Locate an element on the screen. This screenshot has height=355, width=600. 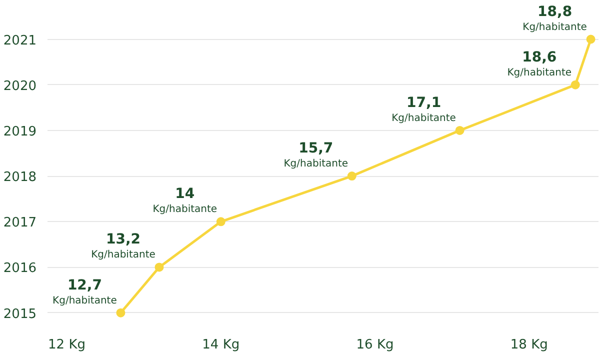
x-tick-label: 16 Kg is located at coordinates (375, 345).